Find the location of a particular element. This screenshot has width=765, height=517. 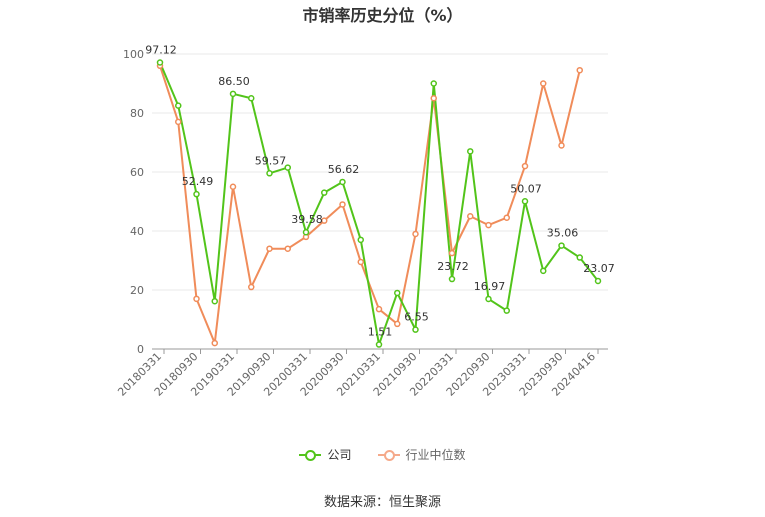

chart-title: 市销率历史分位（%） is located at coordinates (382, 15).